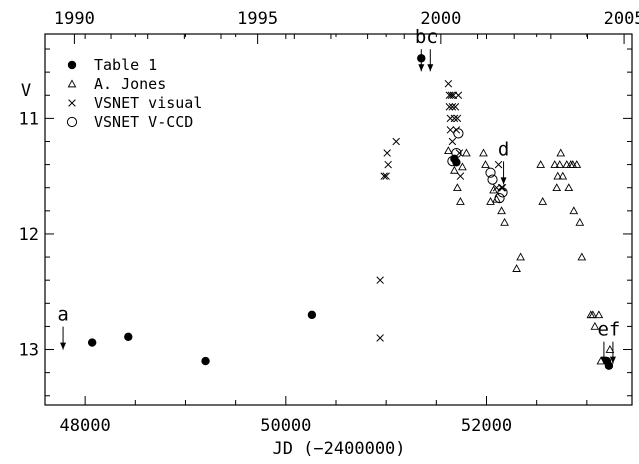 This screenshot has height=464, width=639. Describe the element at coordinates (74, 19) in the screenshot. I see `year-tick-label: 1990` at that location.